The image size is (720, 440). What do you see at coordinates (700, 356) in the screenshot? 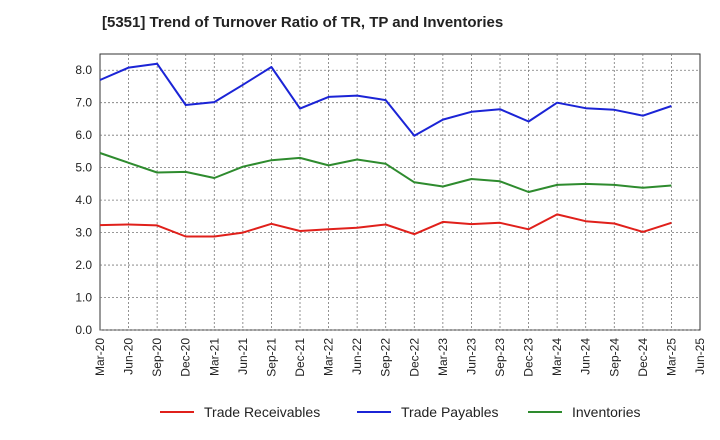
I see `x-tick-label: Jun-25` at bounding box center [700, 356].